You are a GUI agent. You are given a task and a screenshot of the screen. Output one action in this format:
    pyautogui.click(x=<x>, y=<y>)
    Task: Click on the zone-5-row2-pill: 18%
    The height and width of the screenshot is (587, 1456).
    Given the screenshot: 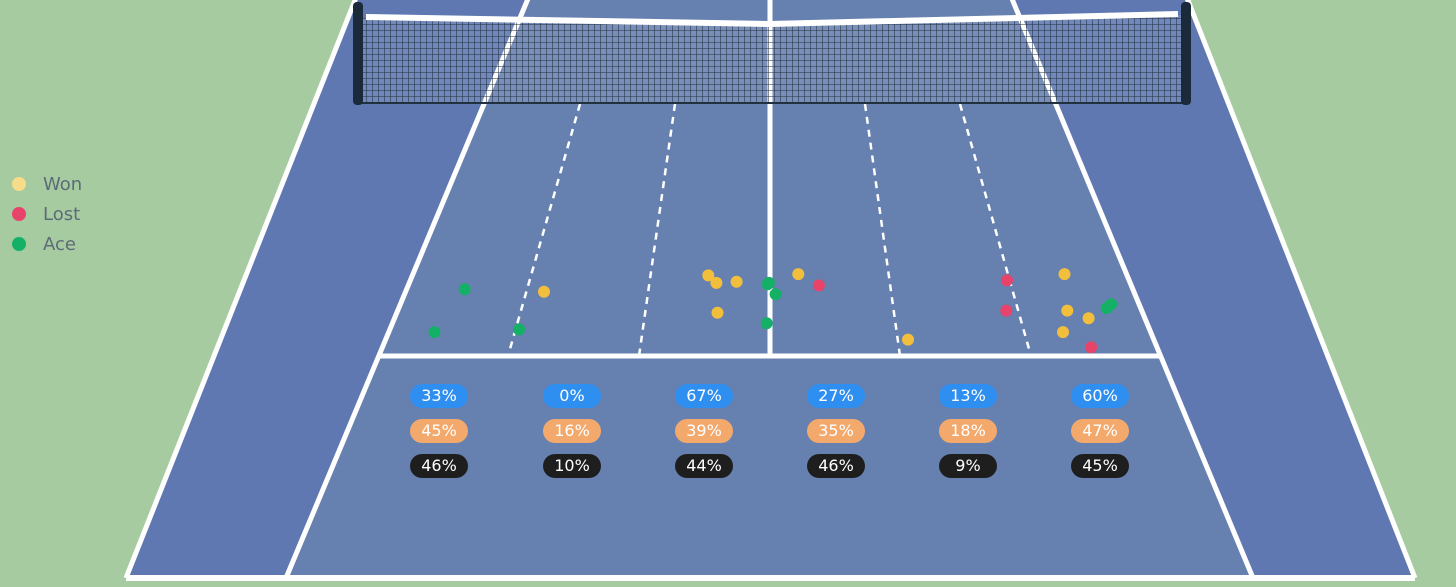 What is the action you would take?
    pyautogui.click(x=968, y=431)
    